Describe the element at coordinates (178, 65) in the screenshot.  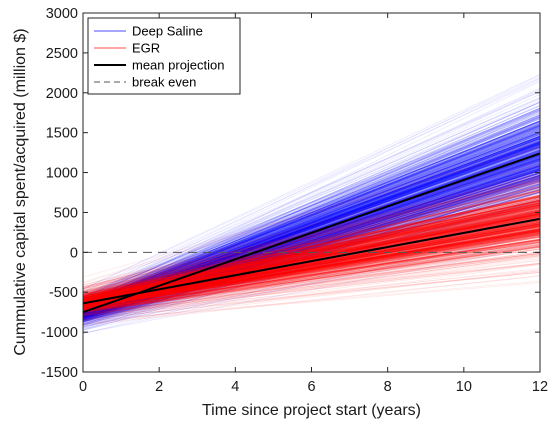
I see `legend-label-mean-projection: mean projection` at that location.